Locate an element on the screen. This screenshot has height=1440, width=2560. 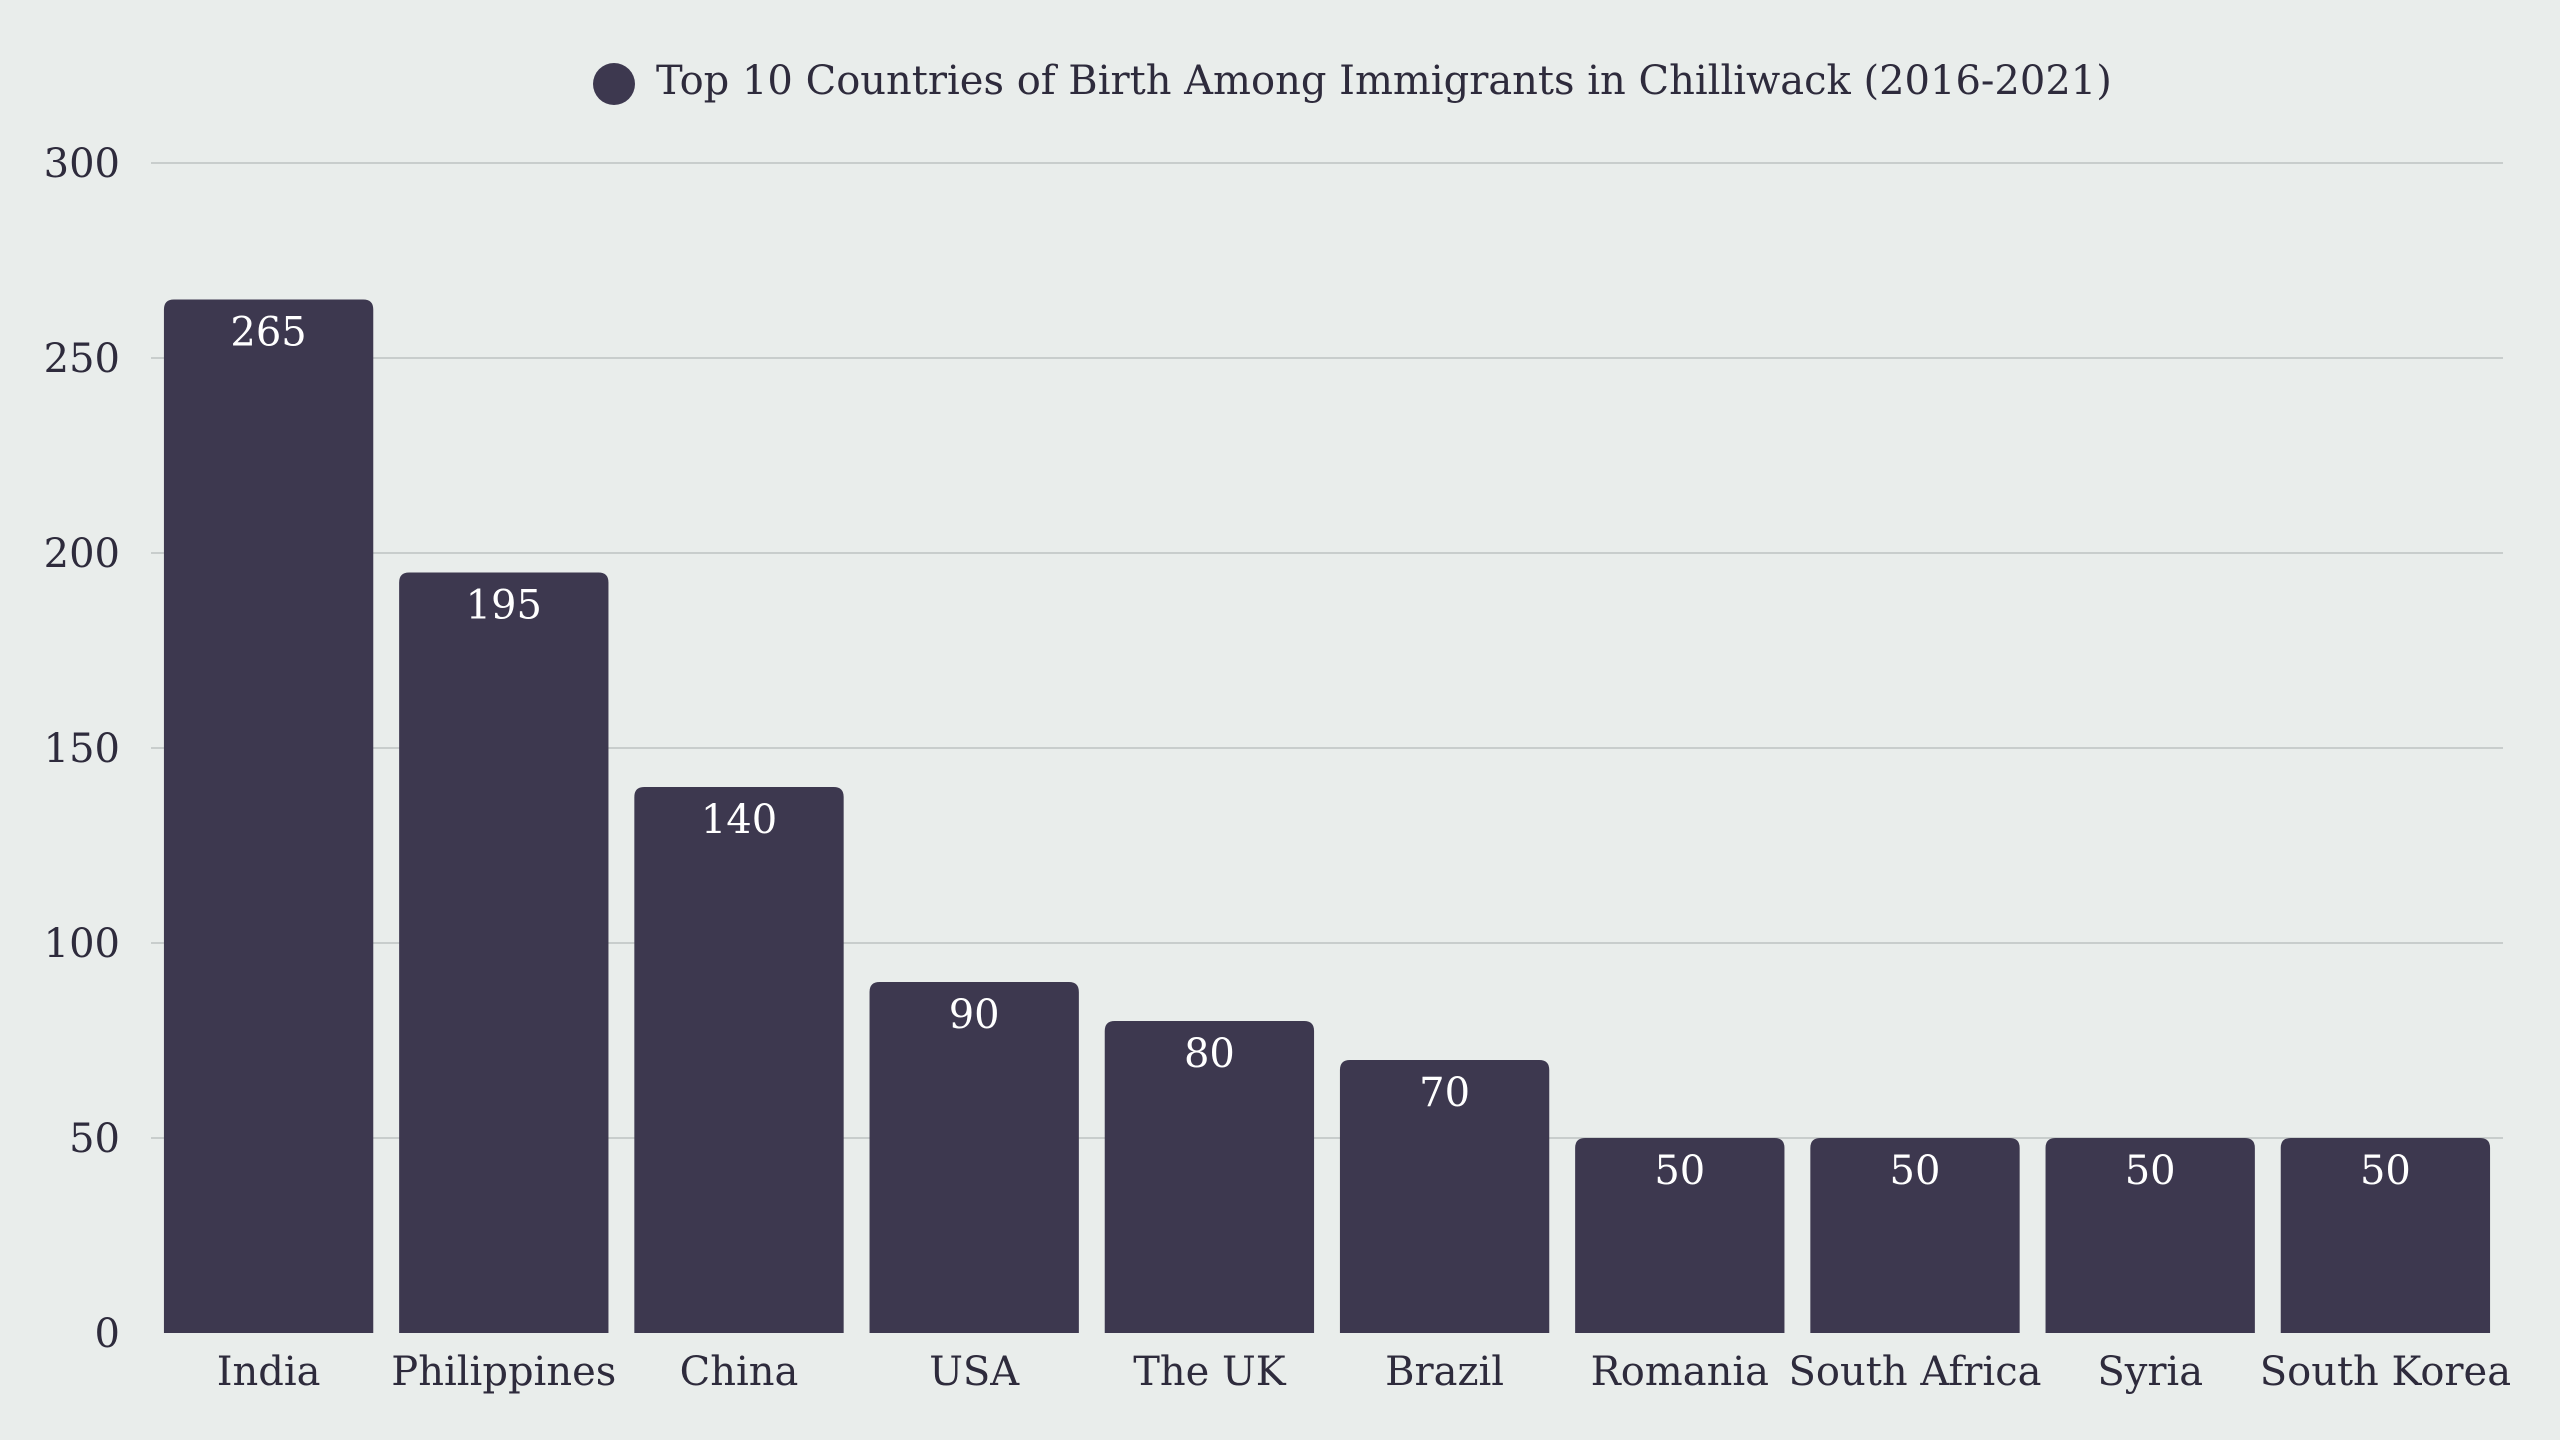
bar-south-africa is located at coordinates (1915, 1235).